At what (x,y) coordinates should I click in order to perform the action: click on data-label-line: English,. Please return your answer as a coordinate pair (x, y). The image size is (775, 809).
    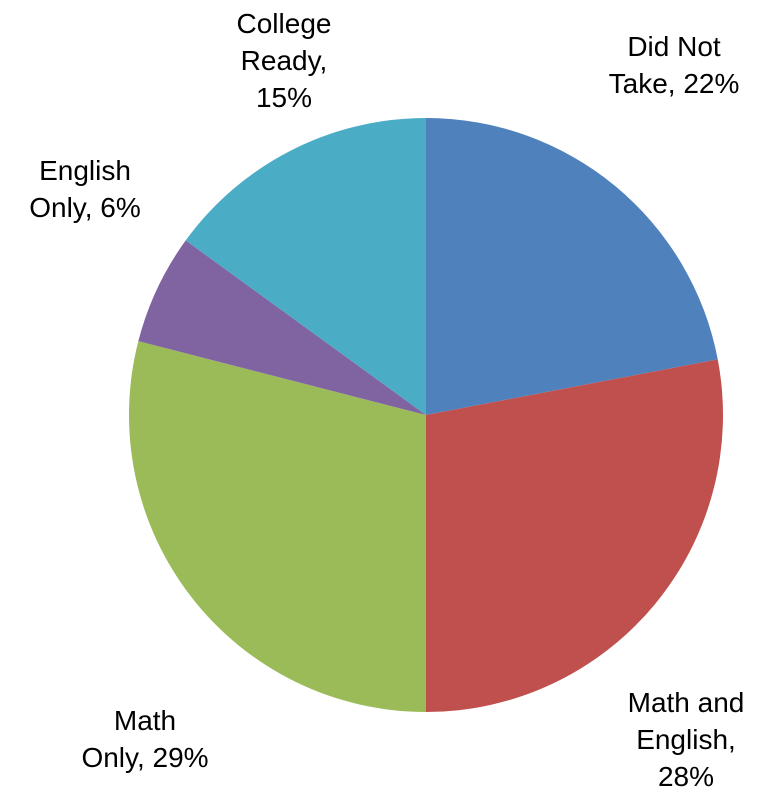
    Looking at the image, I should click on (686, 739).